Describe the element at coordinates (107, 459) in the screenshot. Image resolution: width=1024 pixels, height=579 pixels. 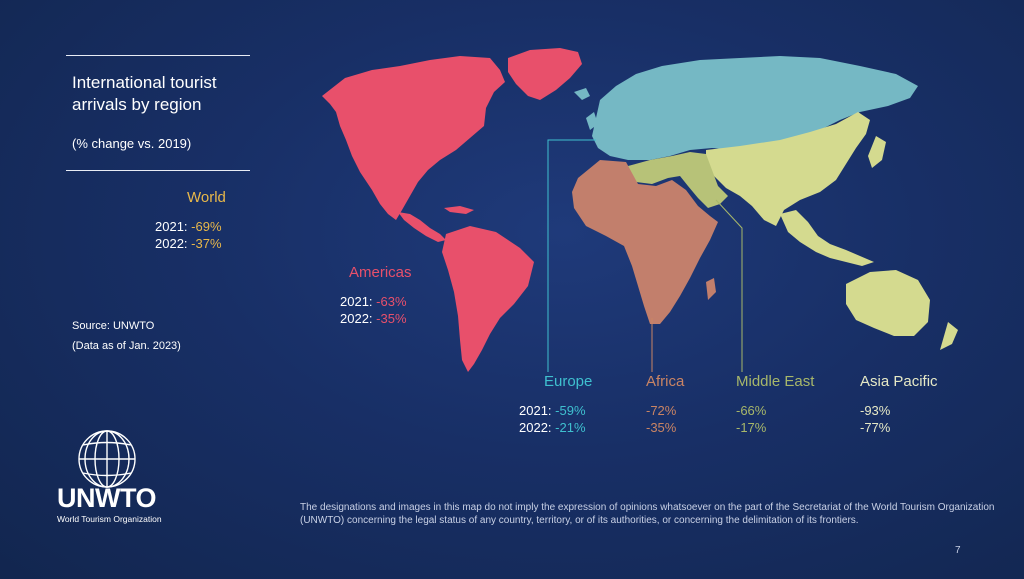
I see `globe-icon` at that location.